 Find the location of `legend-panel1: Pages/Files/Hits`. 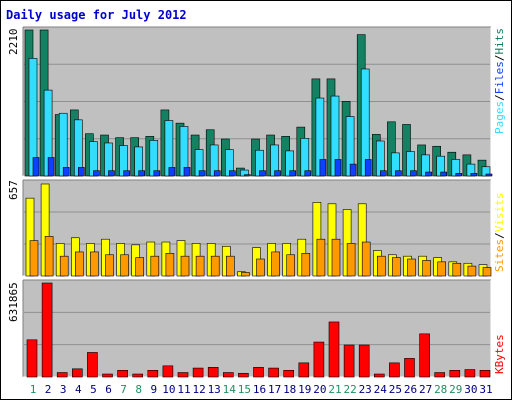

legend-panel1: Pages/Files/Hits is located at coordinates (499, 81).